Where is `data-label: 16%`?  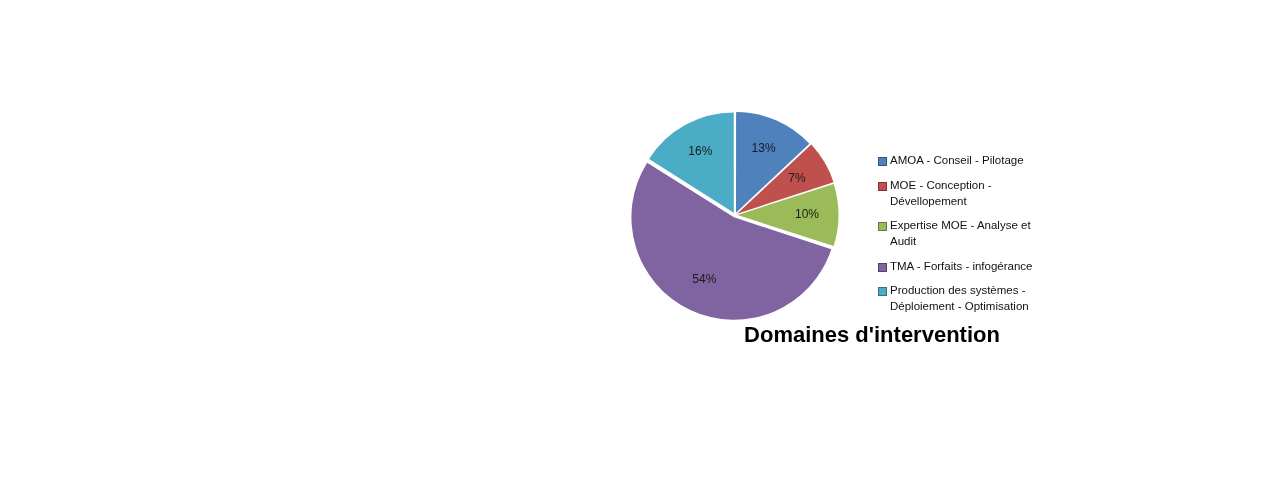
data-label: 16% is located at coordinates (700, 151).